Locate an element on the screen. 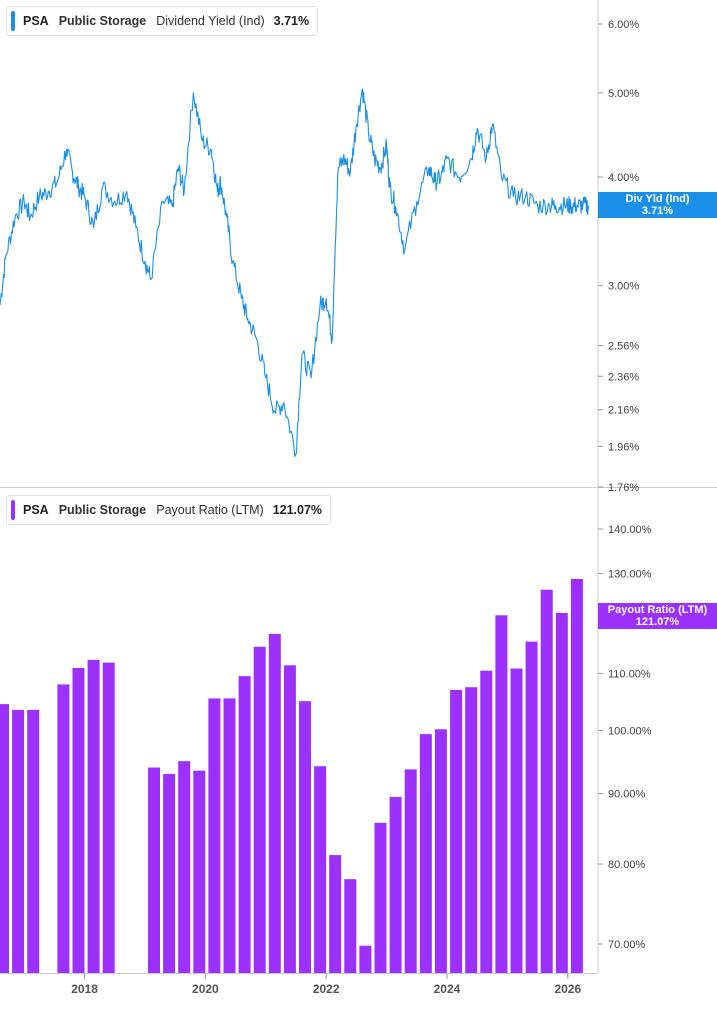 The height and width of the screenshot is (1010, 717). y-tick-label: 140.00% is located at coordinates (630, 530).